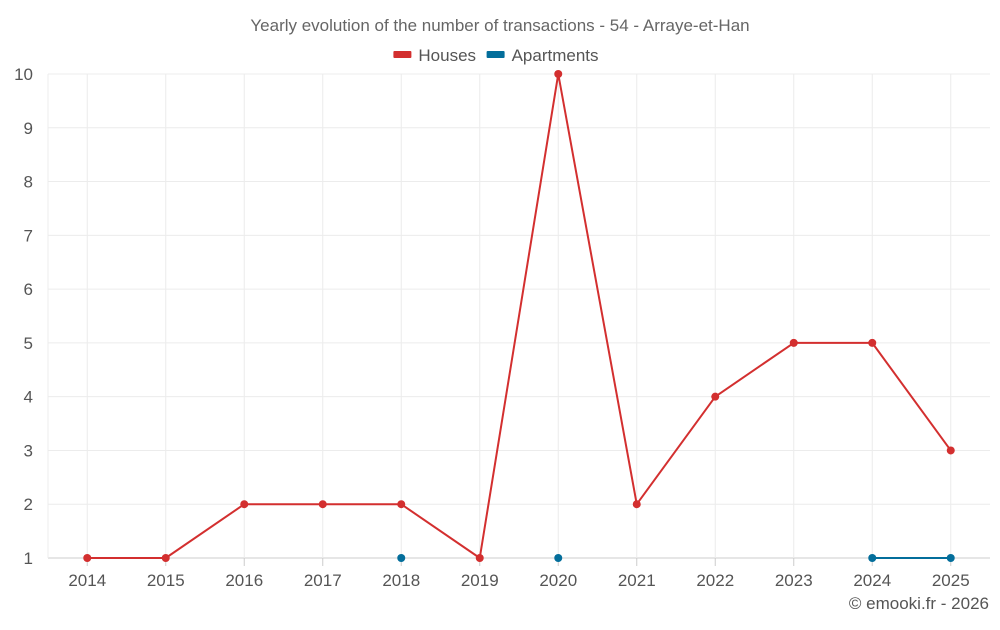 Image resolution: width=1000 pixels, height=630 pixels. Describe the element at coordinates (28, 450) in the screenshot. I see `y-tick-label: 3` at that location.